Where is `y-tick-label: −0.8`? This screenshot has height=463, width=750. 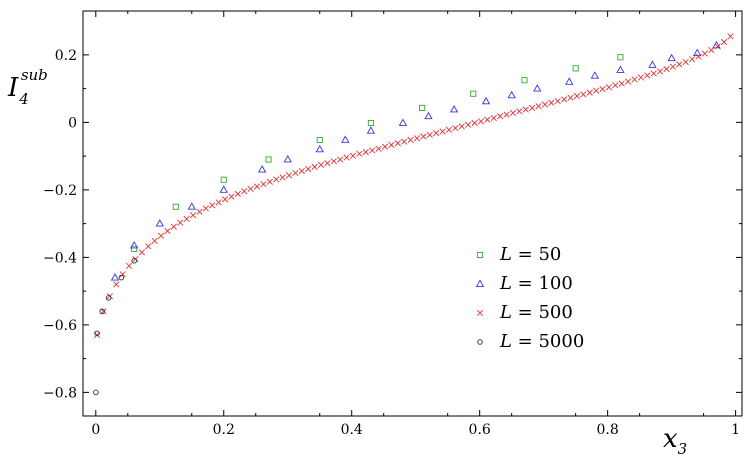
y-tick-label: −0.8 is located at coordinates (60, 393).